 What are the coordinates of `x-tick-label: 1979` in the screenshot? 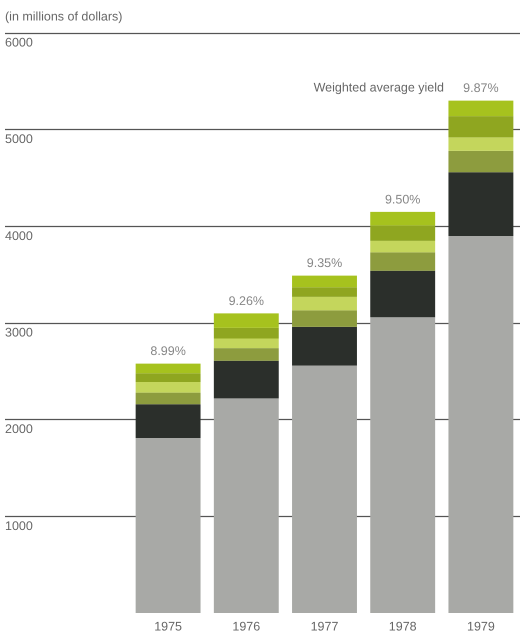 It's located at (480, 627).